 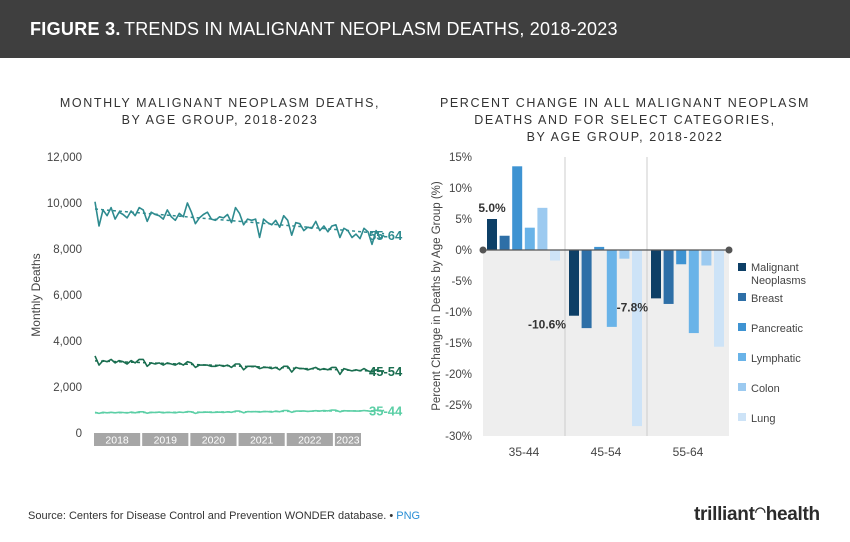 I want to click on bar-data-label: -10.6%, so click(x=547, y=325).